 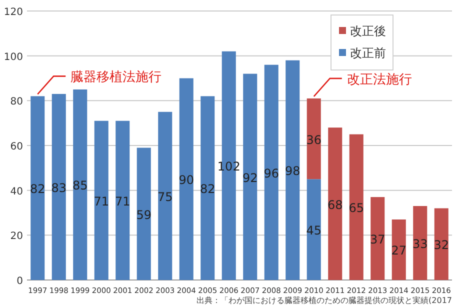 I want to click on y-tick-label: 20, so click(x=16, y=236).